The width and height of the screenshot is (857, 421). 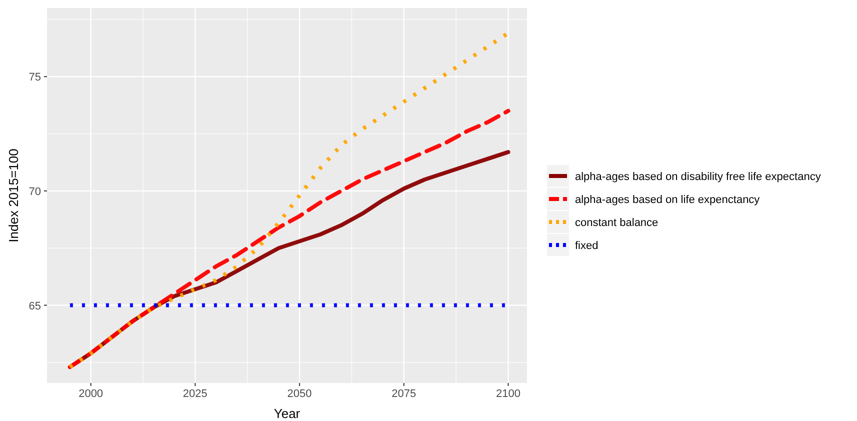 I want to click on legend-label: fixed, so click(x=586, y=246).